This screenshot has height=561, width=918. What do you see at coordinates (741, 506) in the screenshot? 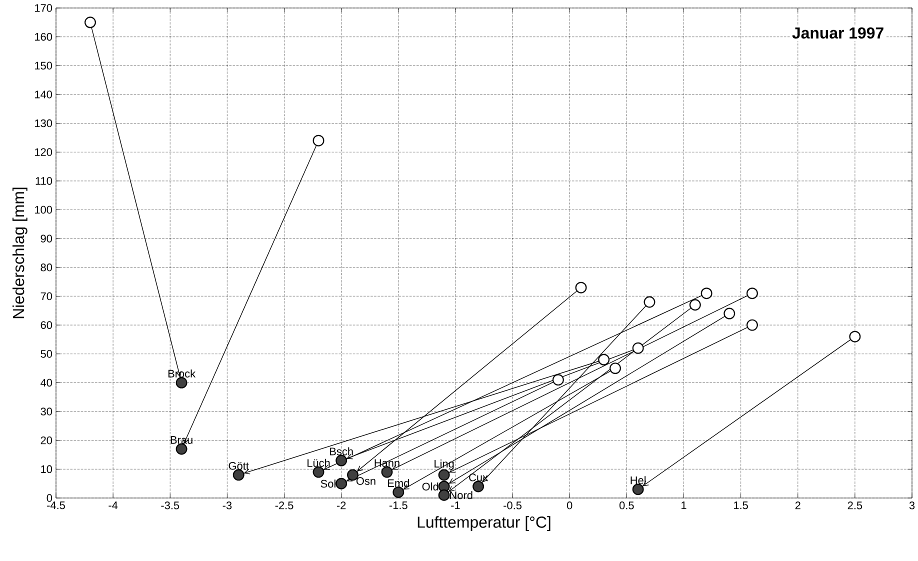
I see `x-tick-label: 1.5` at bounding box center [741, 506].